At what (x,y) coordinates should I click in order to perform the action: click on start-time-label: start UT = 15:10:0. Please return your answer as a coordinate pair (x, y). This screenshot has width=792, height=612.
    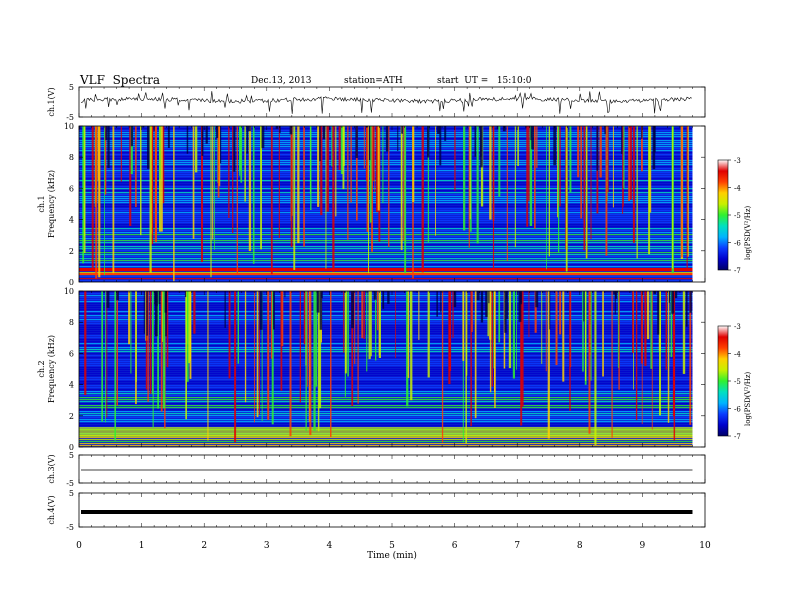
    Looking at the image, I should click on (484, 81).